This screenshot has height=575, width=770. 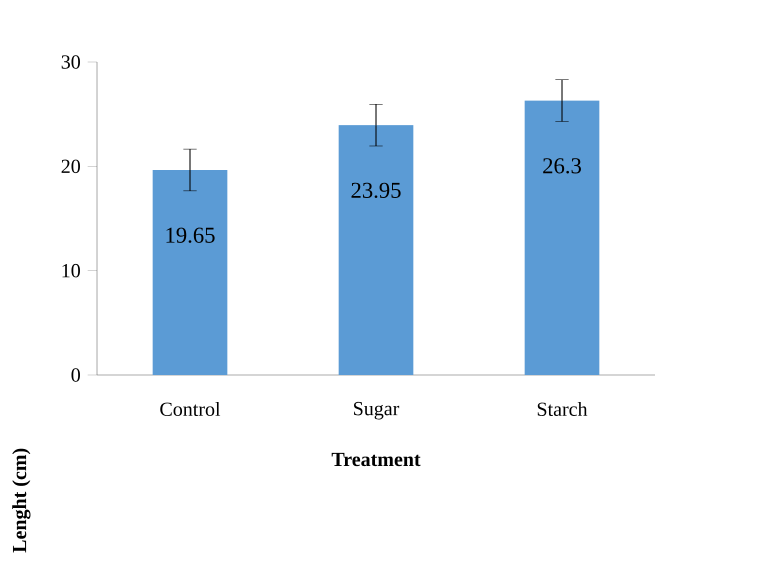 What do you see at coordinates (562, 166) in the screenshot?
I see `data-label: 26.3` at bounding box center [562, 166].